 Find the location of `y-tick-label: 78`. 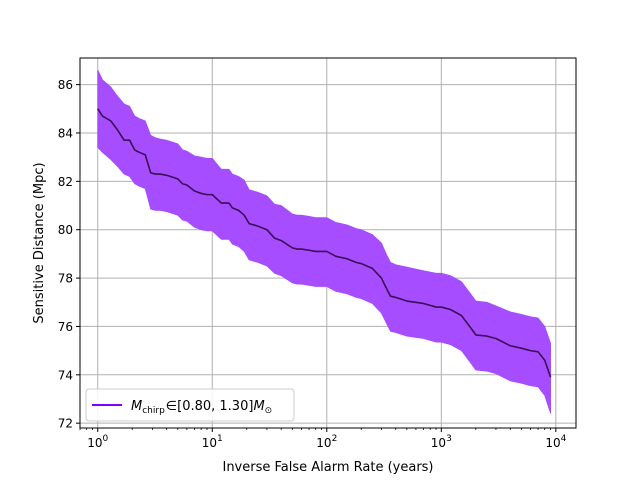

y-tick-label: 78 is located at coordinates (65, 279).